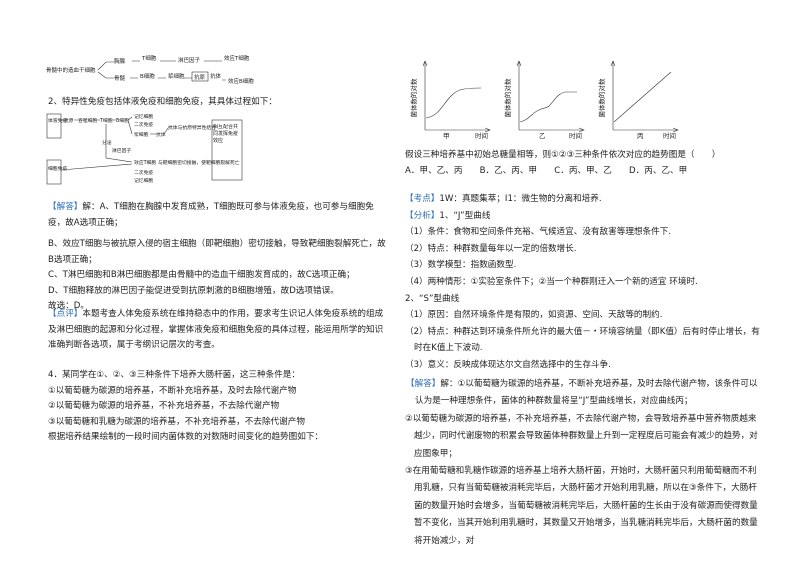  I want to click on solution-item: C、T淋巴细胞和B淋巴细胞都是由骨髓中的造血干细胞发育成的，故C选项正确；, so click(201, 275).